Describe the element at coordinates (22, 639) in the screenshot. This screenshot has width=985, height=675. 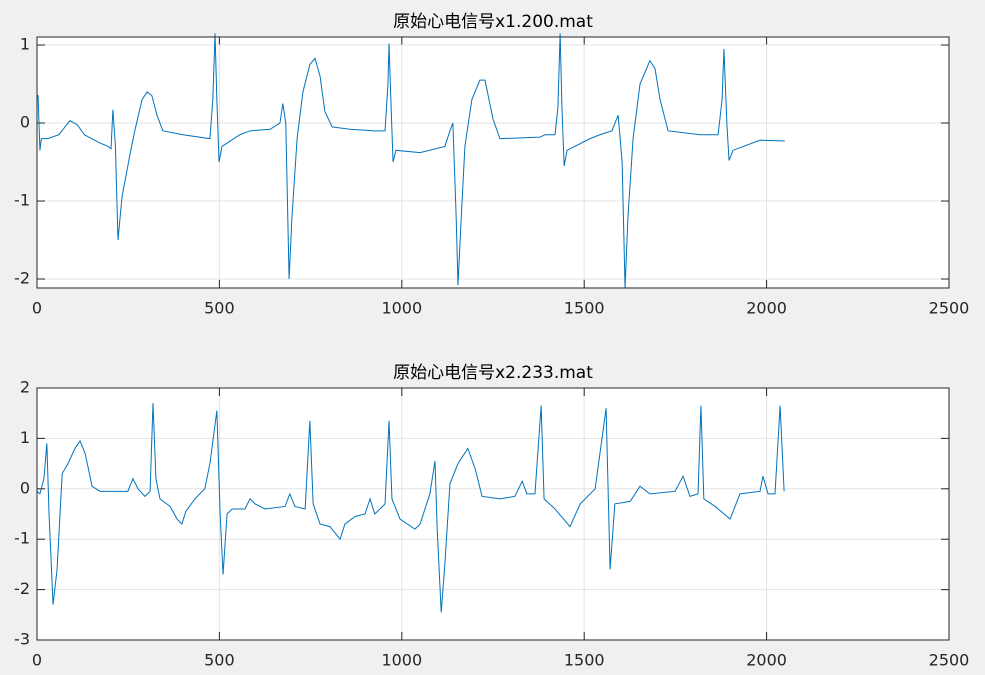
I see `y-tick-label: -3` at that location.